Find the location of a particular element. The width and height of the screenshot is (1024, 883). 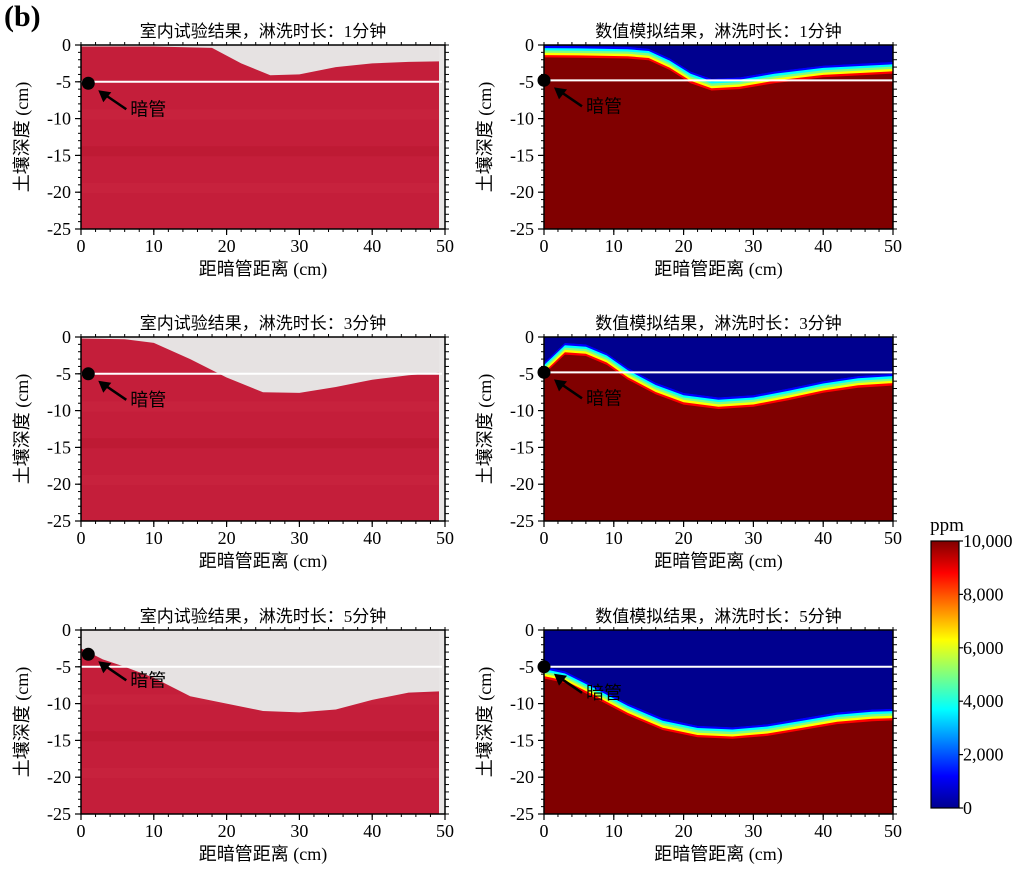

colorbar-label: ppm is located at coordinates (947, 525).